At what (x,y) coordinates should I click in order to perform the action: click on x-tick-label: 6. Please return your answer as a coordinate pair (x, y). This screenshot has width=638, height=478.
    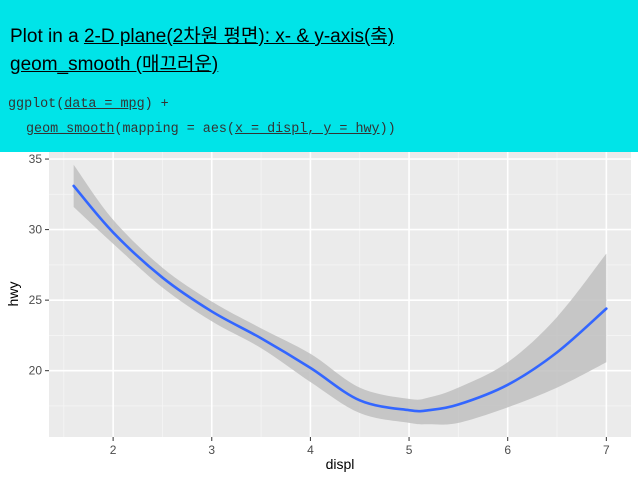
    Looking at the image, I should click on (507, 450).